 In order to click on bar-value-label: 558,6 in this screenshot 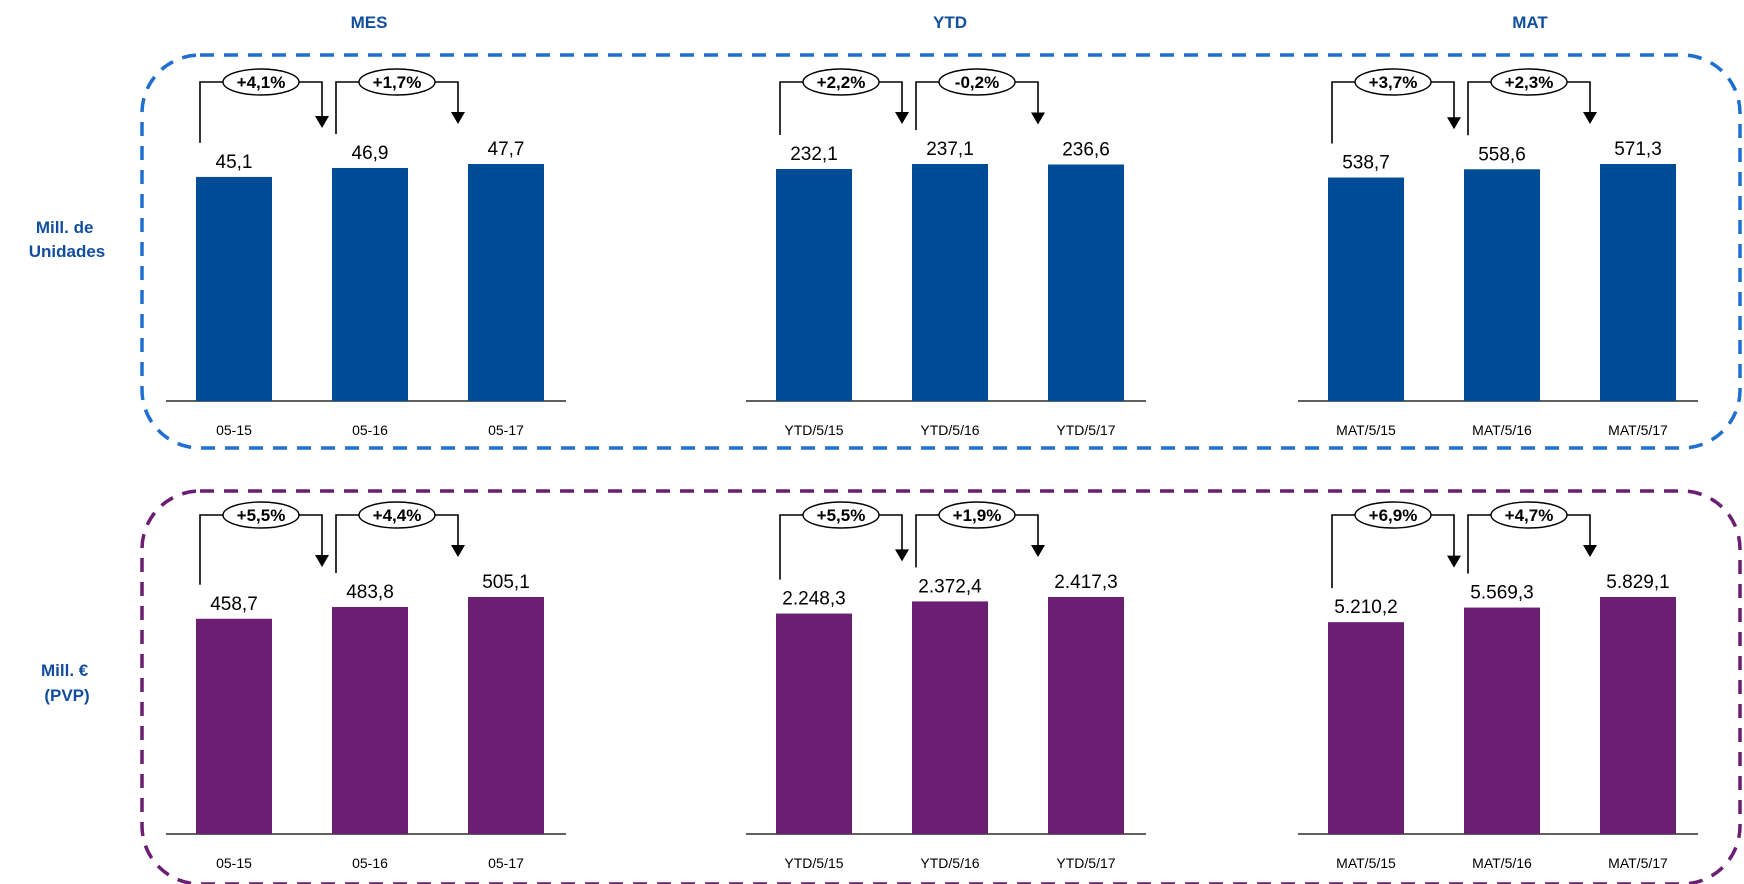, I will do `click(1502, 154)`.